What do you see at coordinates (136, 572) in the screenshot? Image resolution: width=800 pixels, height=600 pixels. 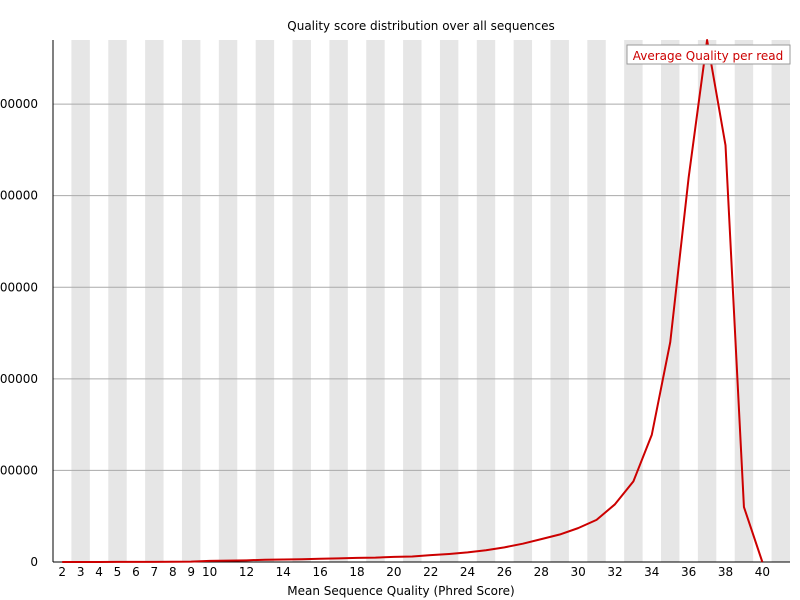 I see `x-tick-label: 6` at bounding box center [136, 572].